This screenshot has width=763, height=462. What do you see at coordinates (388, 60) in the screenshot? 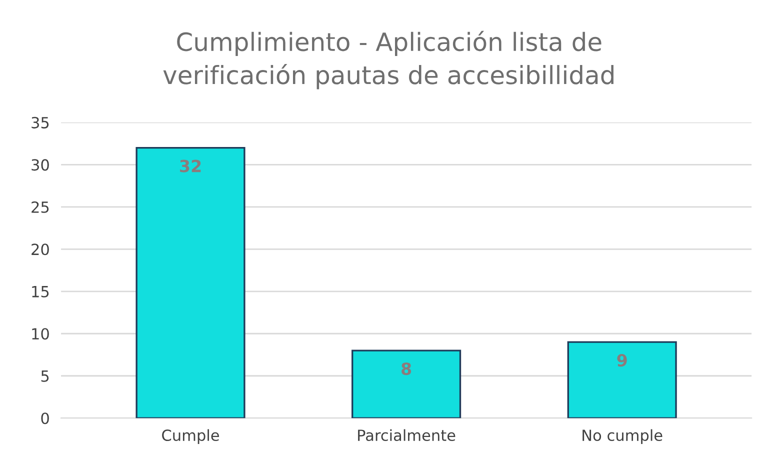
I see `chart-title: Cumplimiento - Aplicación lista de verificación pautas de accesibillidad` at bounding box center [388, 60].